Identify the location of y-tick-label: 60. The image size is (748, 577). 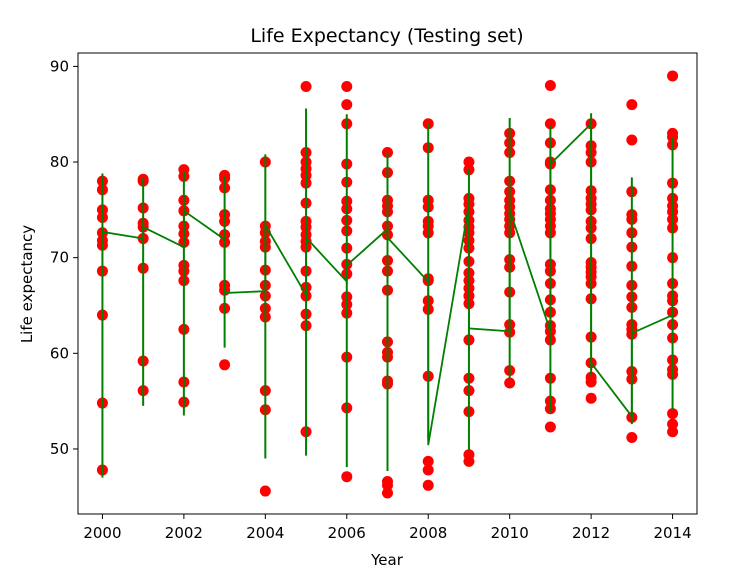
(59, 353).